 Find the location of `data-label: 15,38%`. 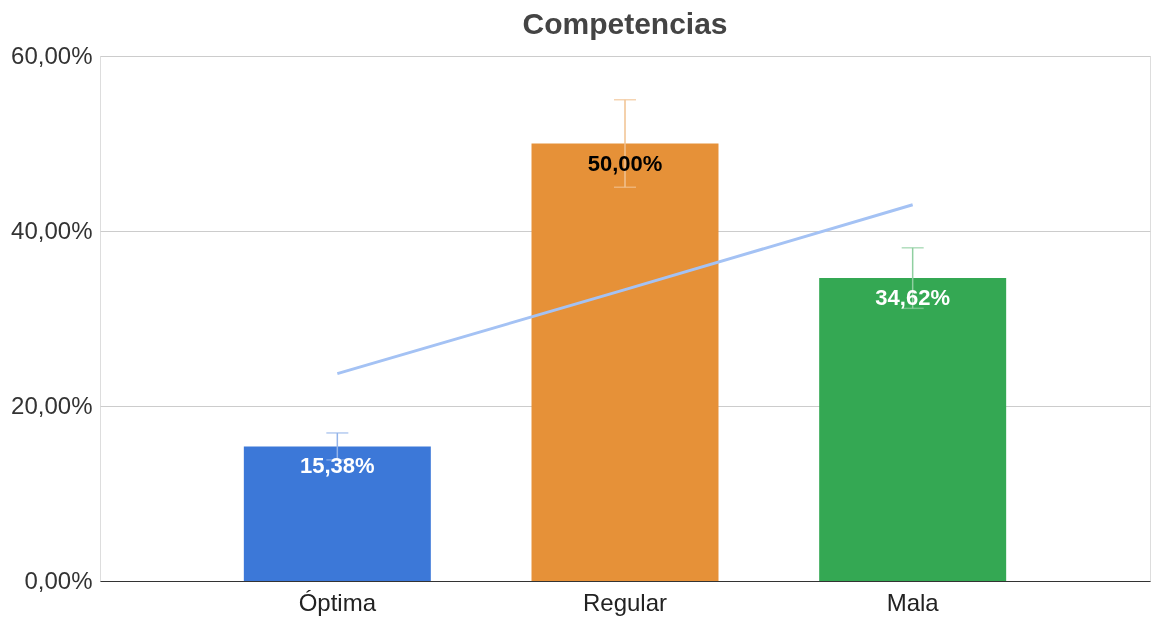

data-label: 15,38% is located at coordinates (337, 466).